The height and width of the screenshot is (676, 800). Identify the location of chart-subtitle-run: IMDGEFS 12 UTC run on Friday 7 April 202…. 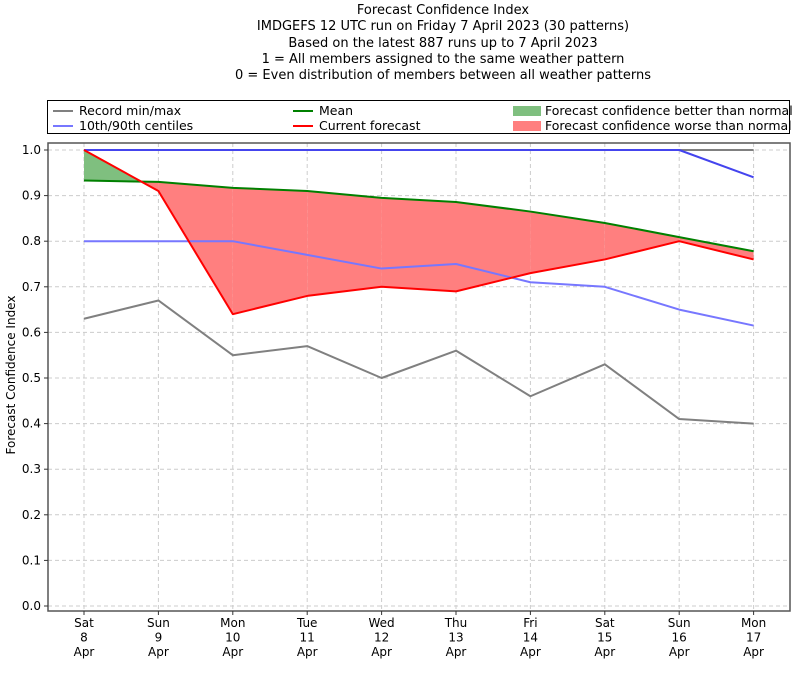
(443, 27).